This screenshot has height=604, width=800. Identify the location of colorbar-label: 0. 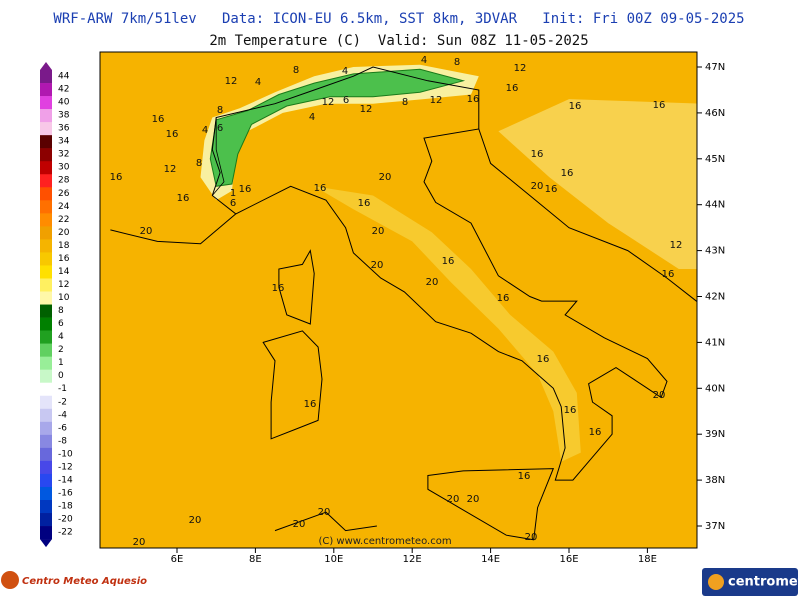
(61, 376).